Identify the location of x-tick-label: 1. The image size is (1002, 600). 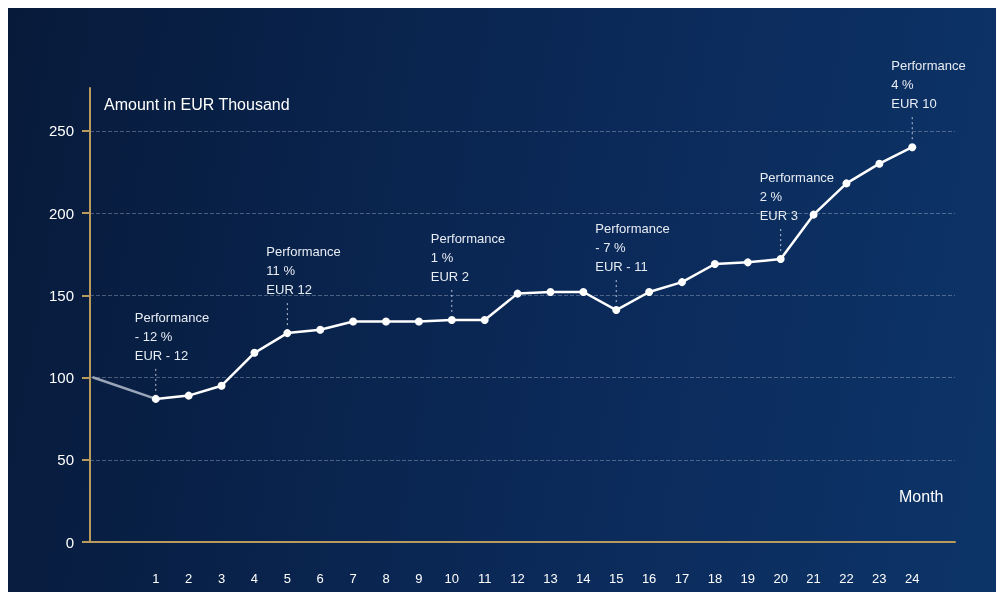
(156, 578).